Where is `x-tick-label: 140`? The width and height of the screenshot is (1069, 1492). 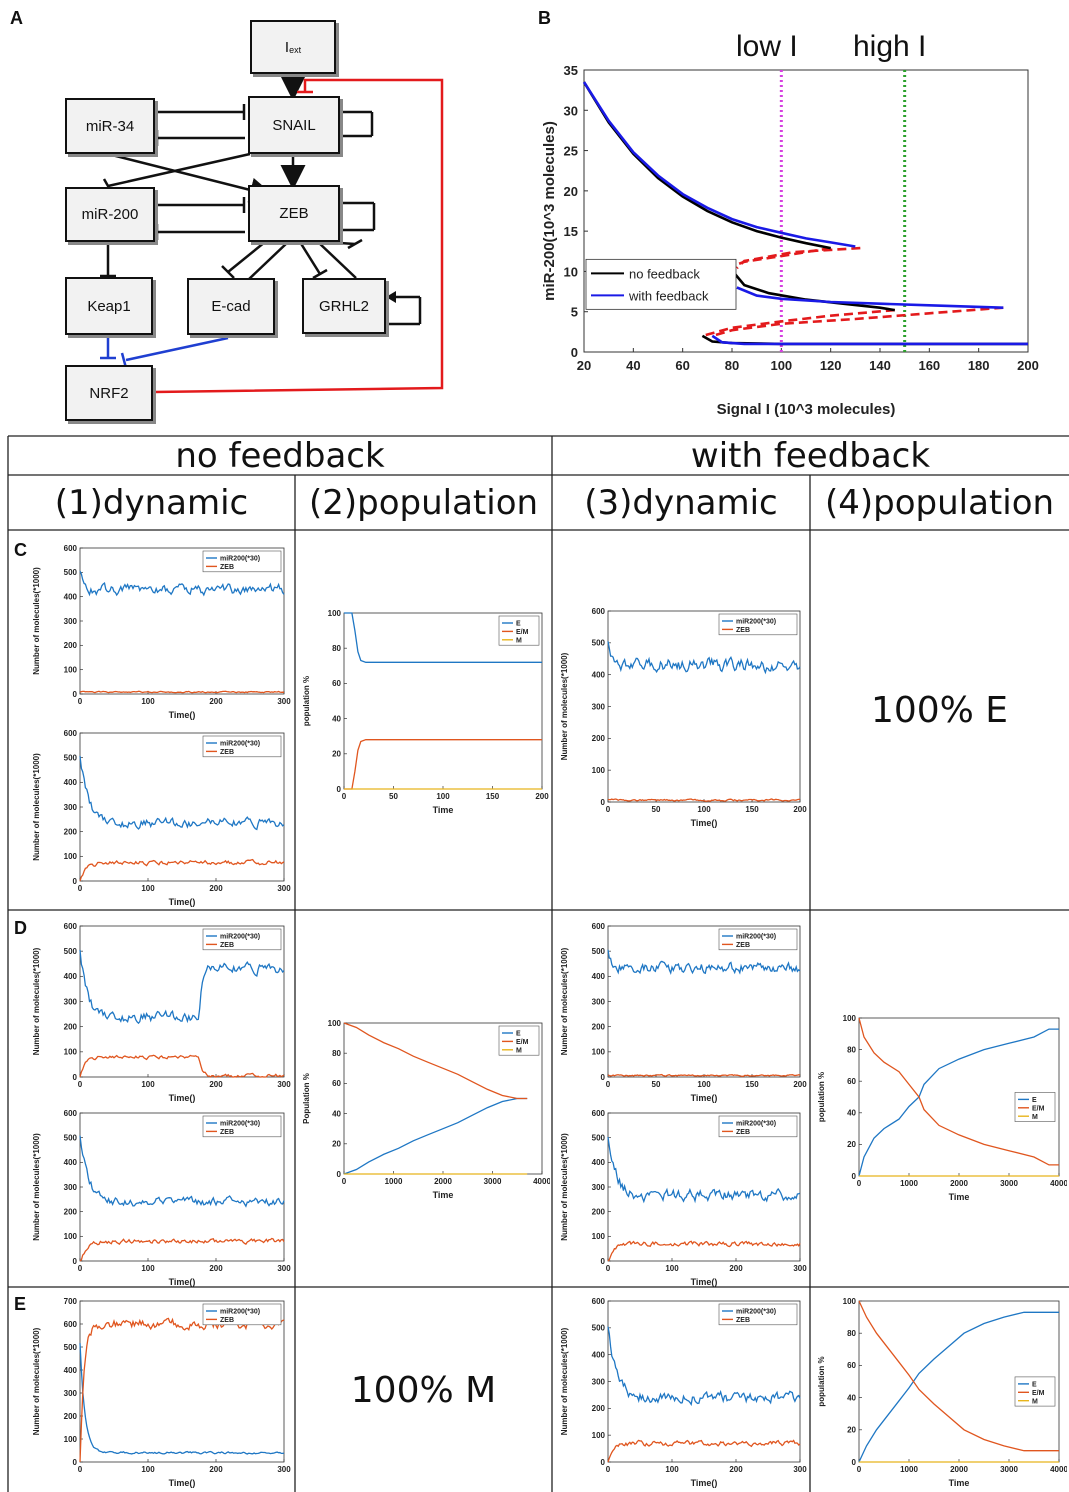
x-tick-label: 140 is located at coordinates (880, 365).